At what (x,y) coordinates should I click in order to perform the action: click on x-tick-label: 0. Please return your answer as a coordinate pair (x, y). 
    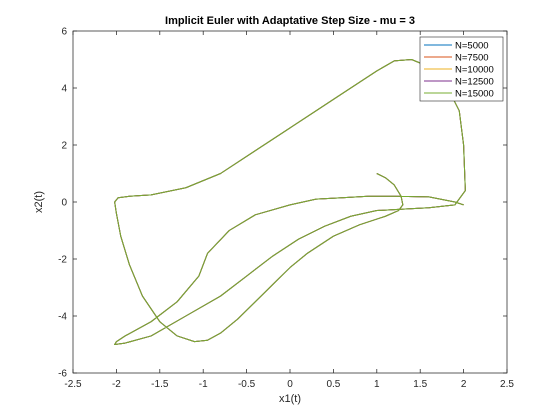
    Looking at the image, I should click on (290, 384).